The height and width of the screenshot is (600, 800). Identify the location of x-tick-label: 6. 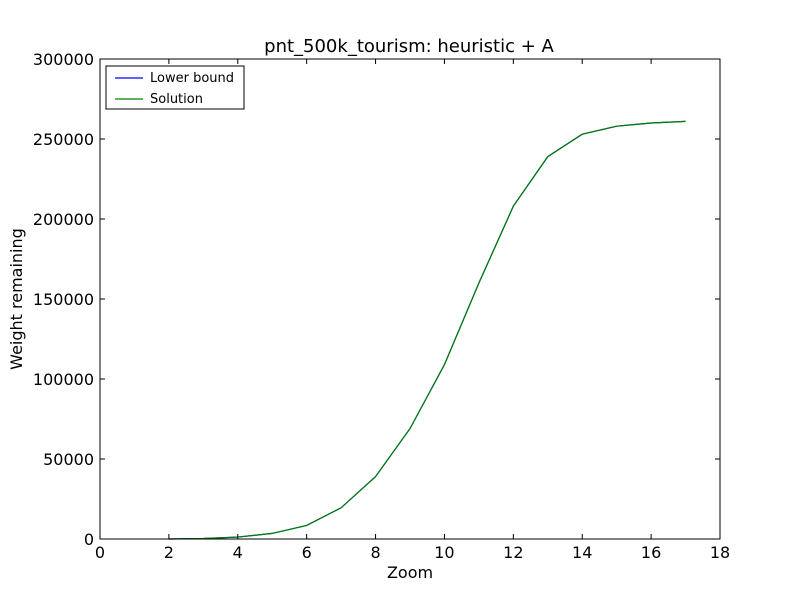
(307, 552).